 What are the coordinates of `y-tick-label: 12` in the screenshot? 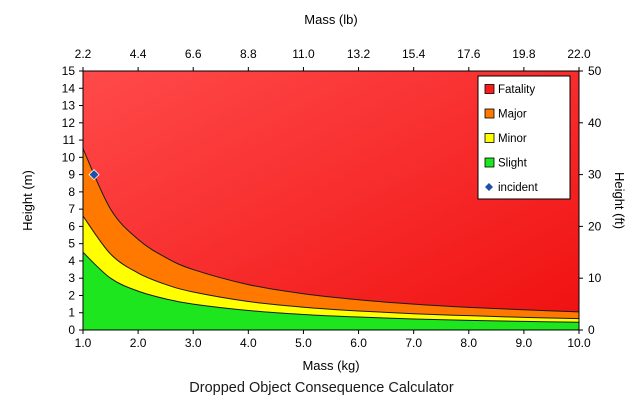 It's located at (69, 123).